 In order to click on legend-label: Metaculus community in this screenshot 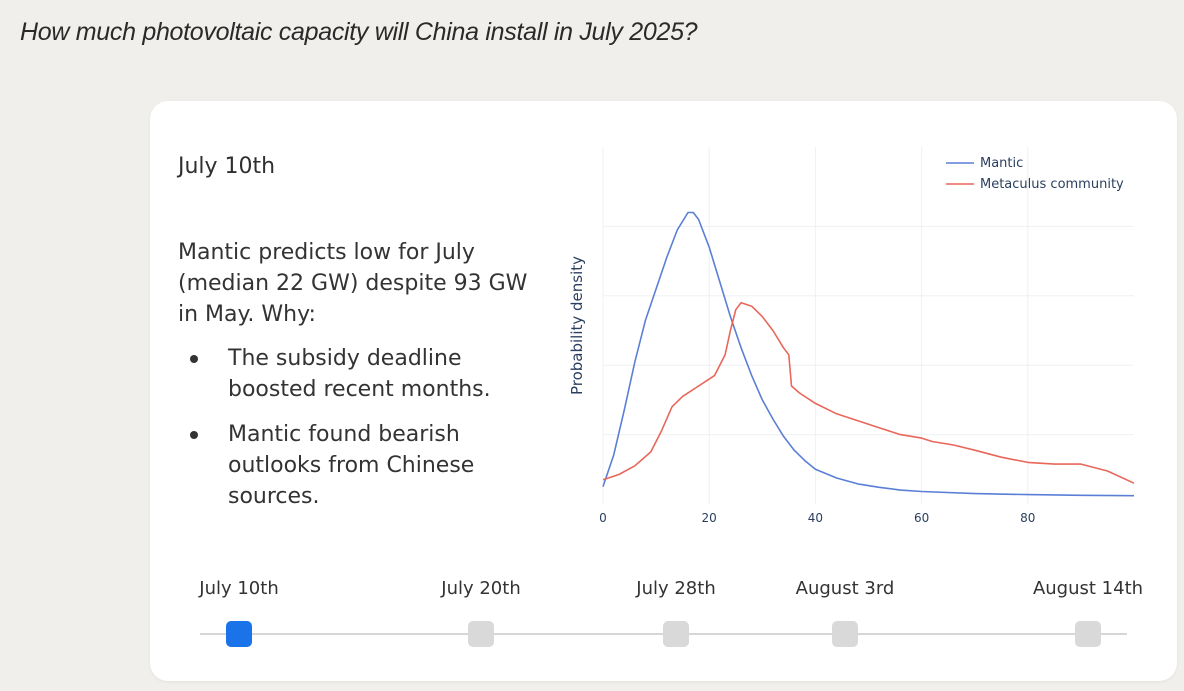, I will do `click(1052, 184)`.